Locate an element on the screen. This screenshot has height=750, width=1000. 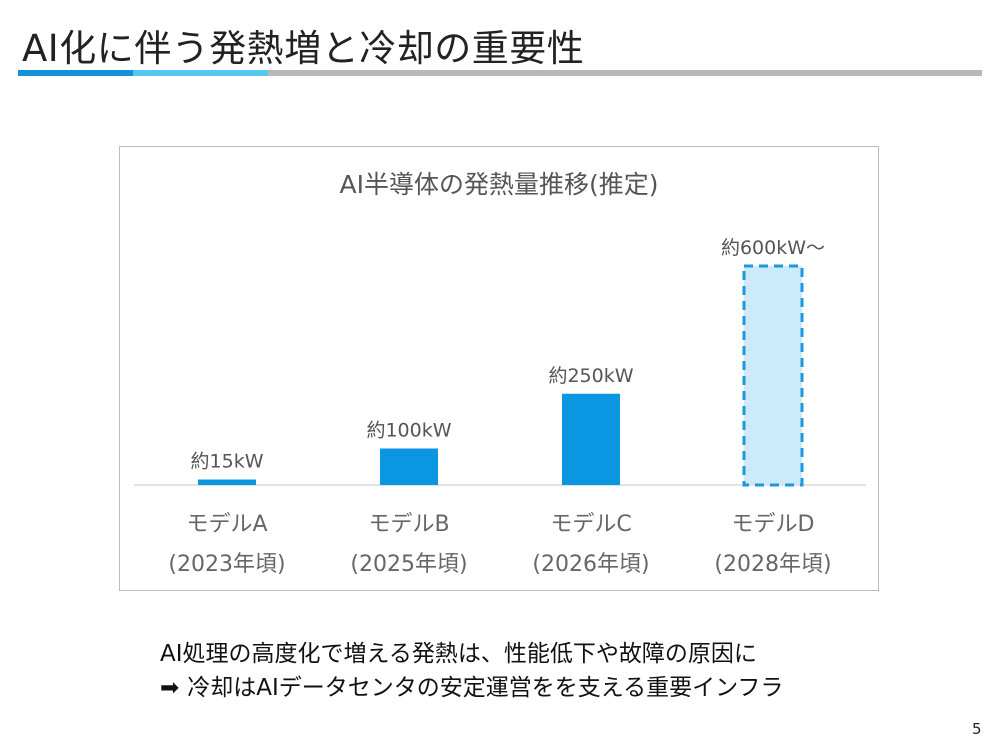
summary-line-1: AI処理の高度化で増える発熱は、性能低下や故障の原因に is located at coordinates (458, 654).